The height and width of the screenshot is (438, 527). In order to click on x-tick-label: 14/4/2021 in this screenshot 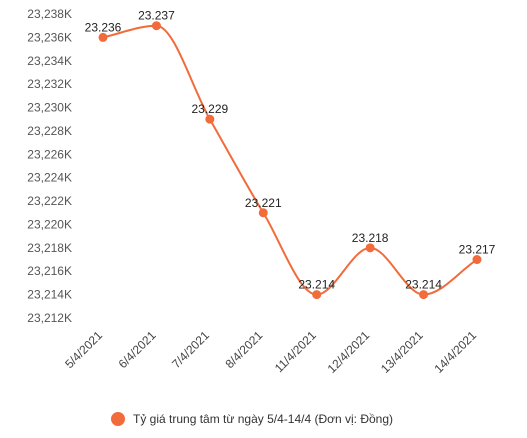, I will do `click(455, 352)`.